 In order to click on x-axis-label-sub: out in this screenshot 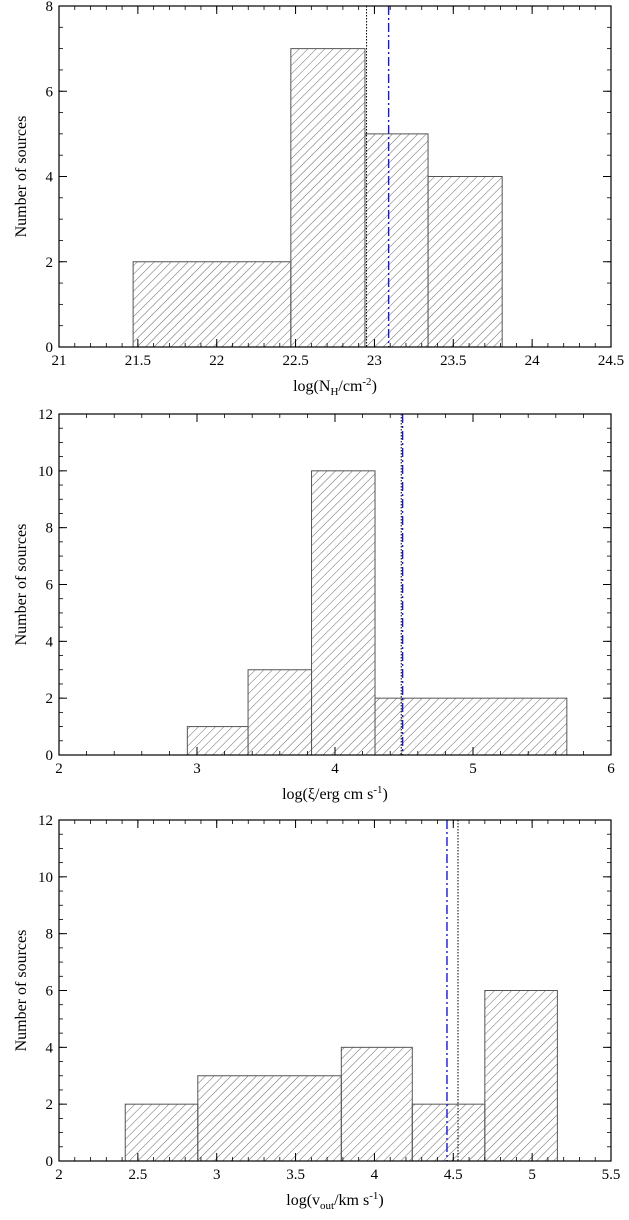, I will do `click(327, 1206)`.